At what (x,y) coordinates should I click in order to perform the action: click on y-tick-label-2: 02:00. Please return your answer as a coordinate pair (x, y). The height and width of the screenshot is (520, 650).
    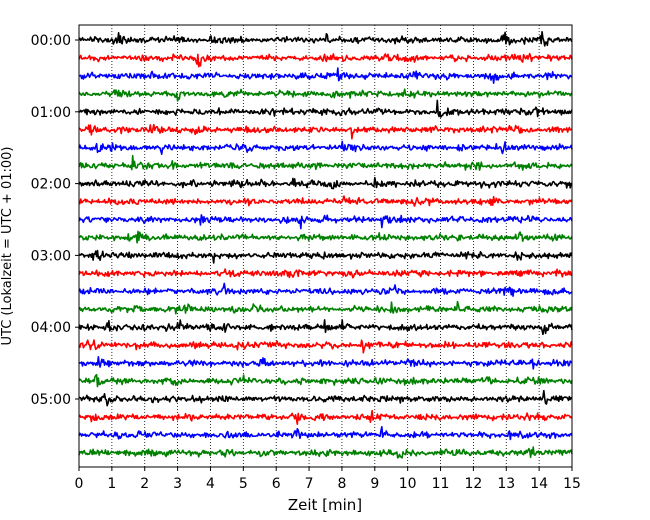
    Looking at the image, I should click on (51, 185).